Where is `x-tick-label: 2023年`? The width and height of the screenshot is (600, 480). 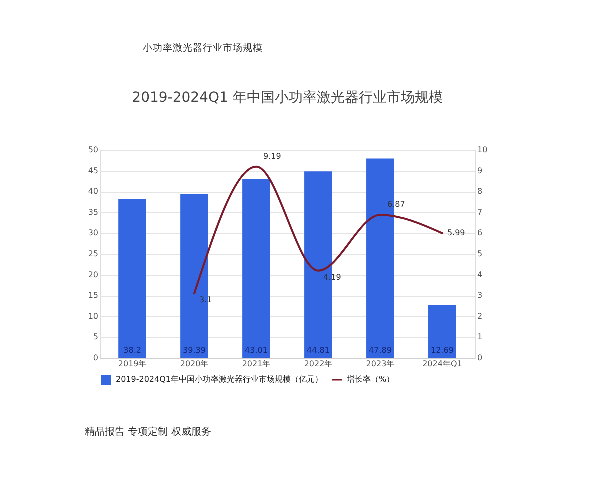 x-tick-label: 2023年 is located at coordinates (380, 364).